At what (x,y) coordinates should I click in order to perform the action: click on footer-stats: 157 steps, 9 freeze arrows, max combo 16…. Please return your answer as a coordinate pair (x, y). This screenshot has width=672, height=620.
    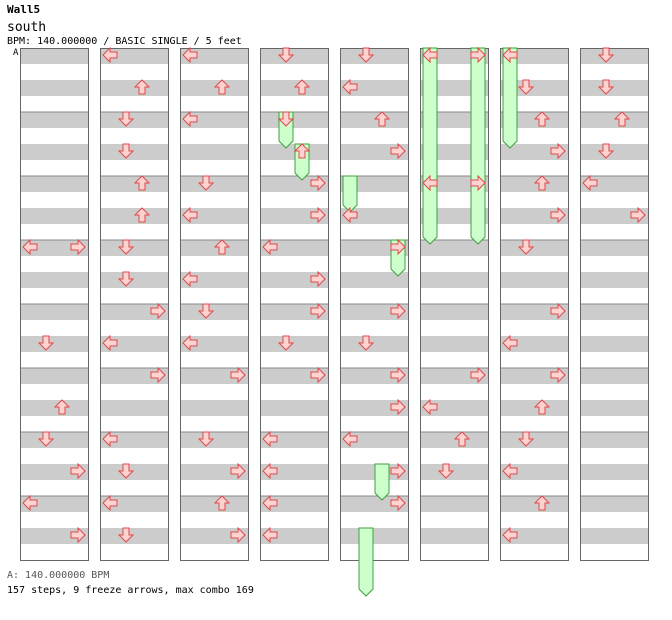
    Looking at the image, I should click on (130, 590).